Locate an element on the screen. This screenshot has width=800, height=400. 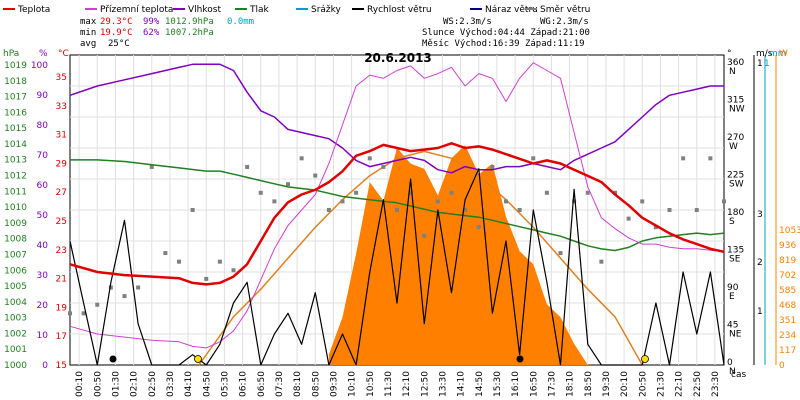
tick-label: 1012 is located at coordinates (15, 177).